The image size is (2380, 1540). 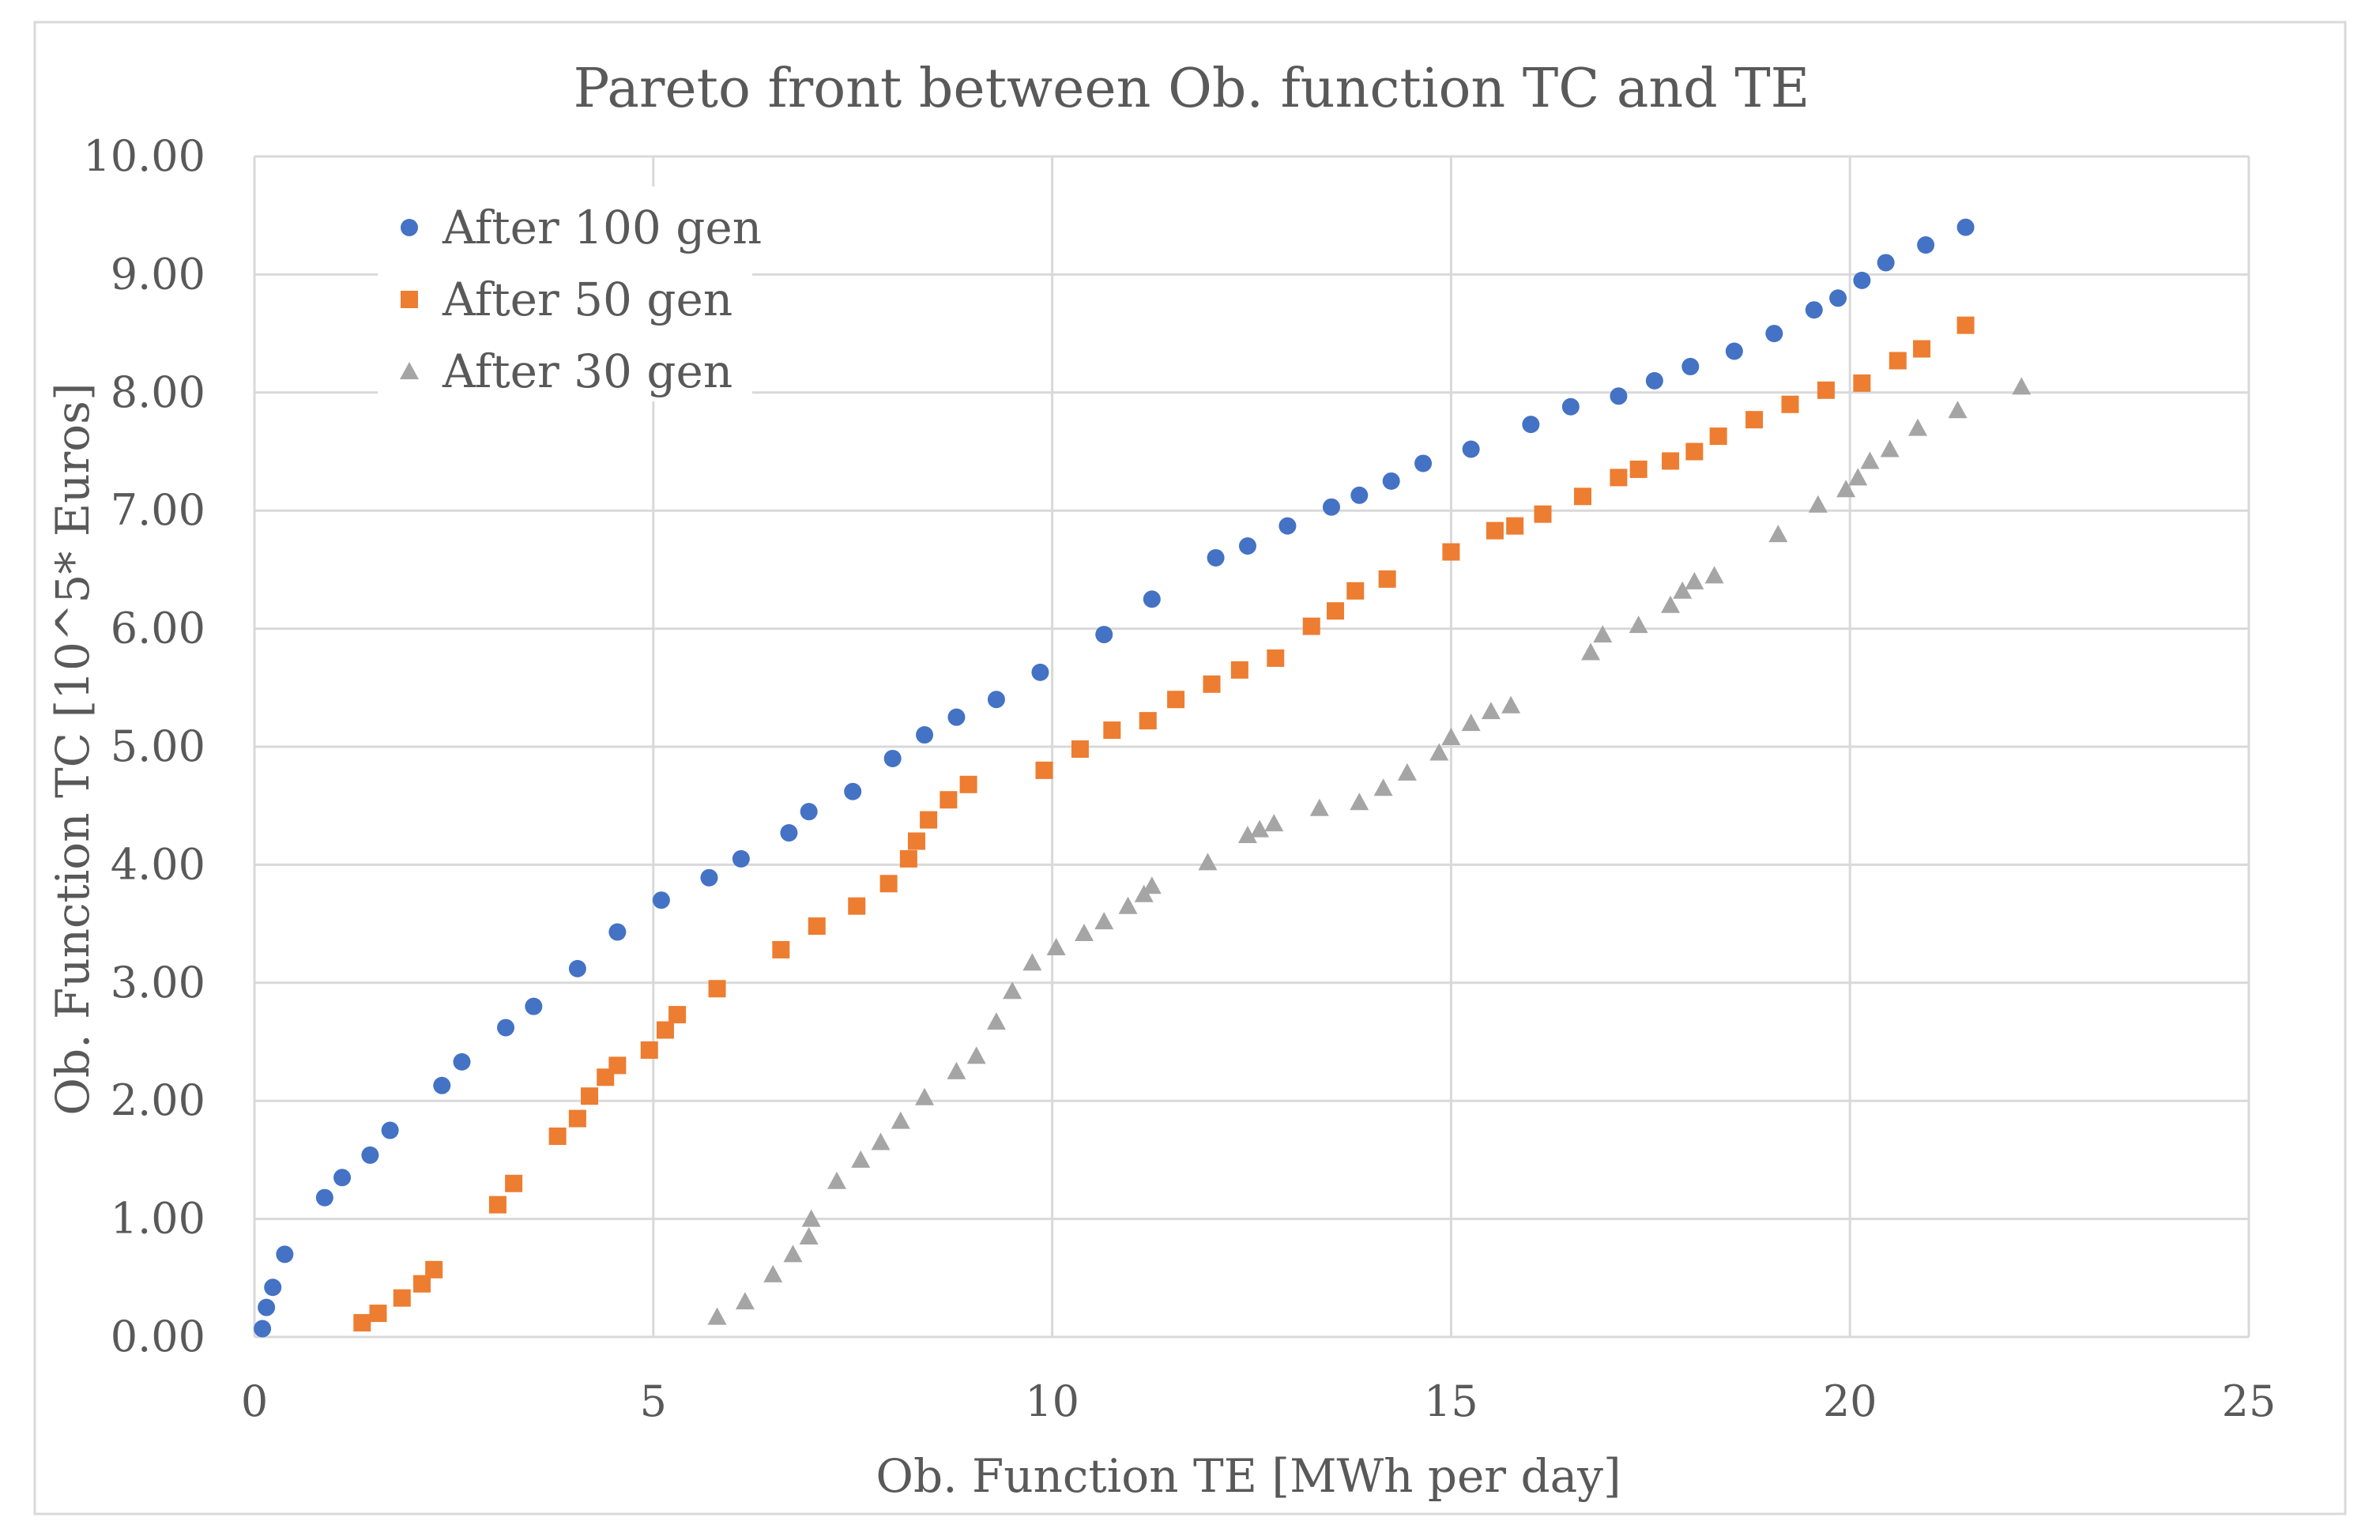 I want to click on x-tick-label: 15, so click(x=1451, y=1401).